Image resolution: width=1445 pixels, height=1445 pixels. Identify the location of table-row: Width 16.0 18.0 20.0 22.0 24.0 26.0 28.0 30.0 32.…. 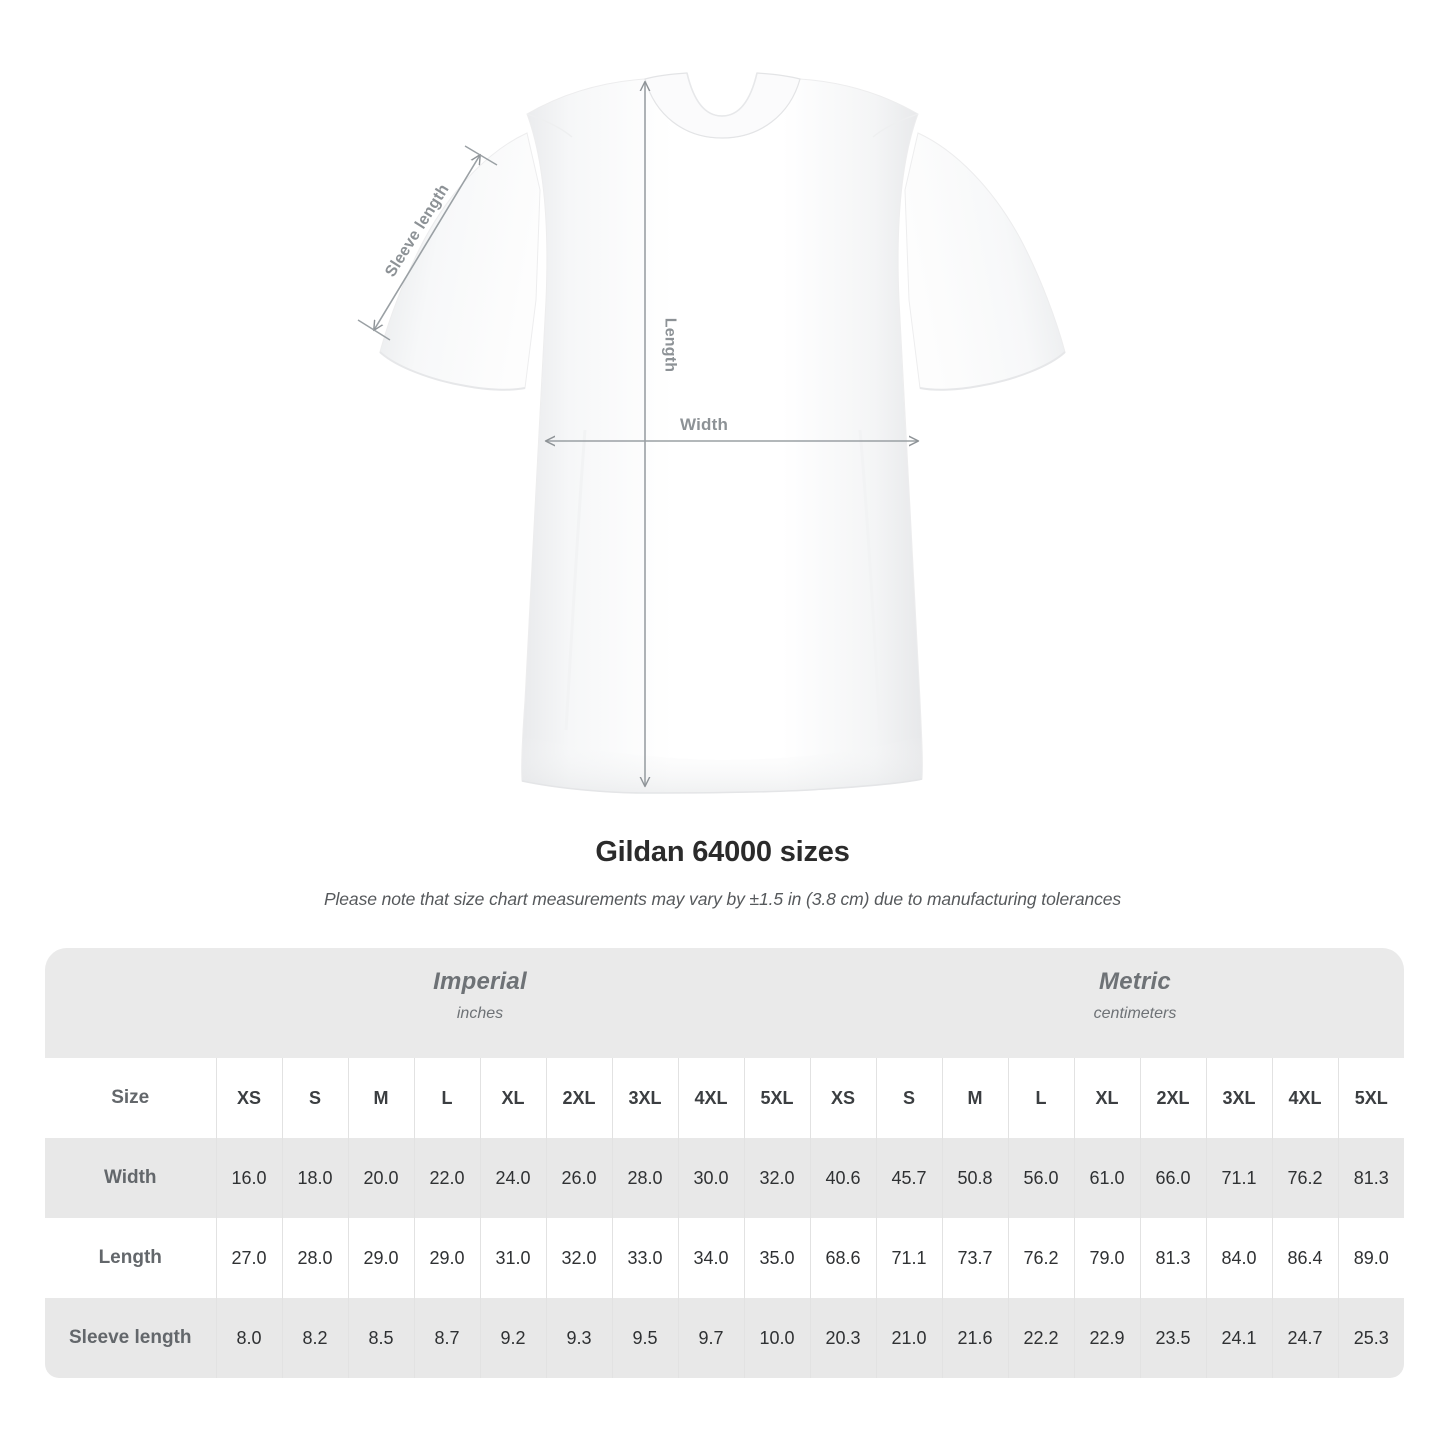
(724, 1178).